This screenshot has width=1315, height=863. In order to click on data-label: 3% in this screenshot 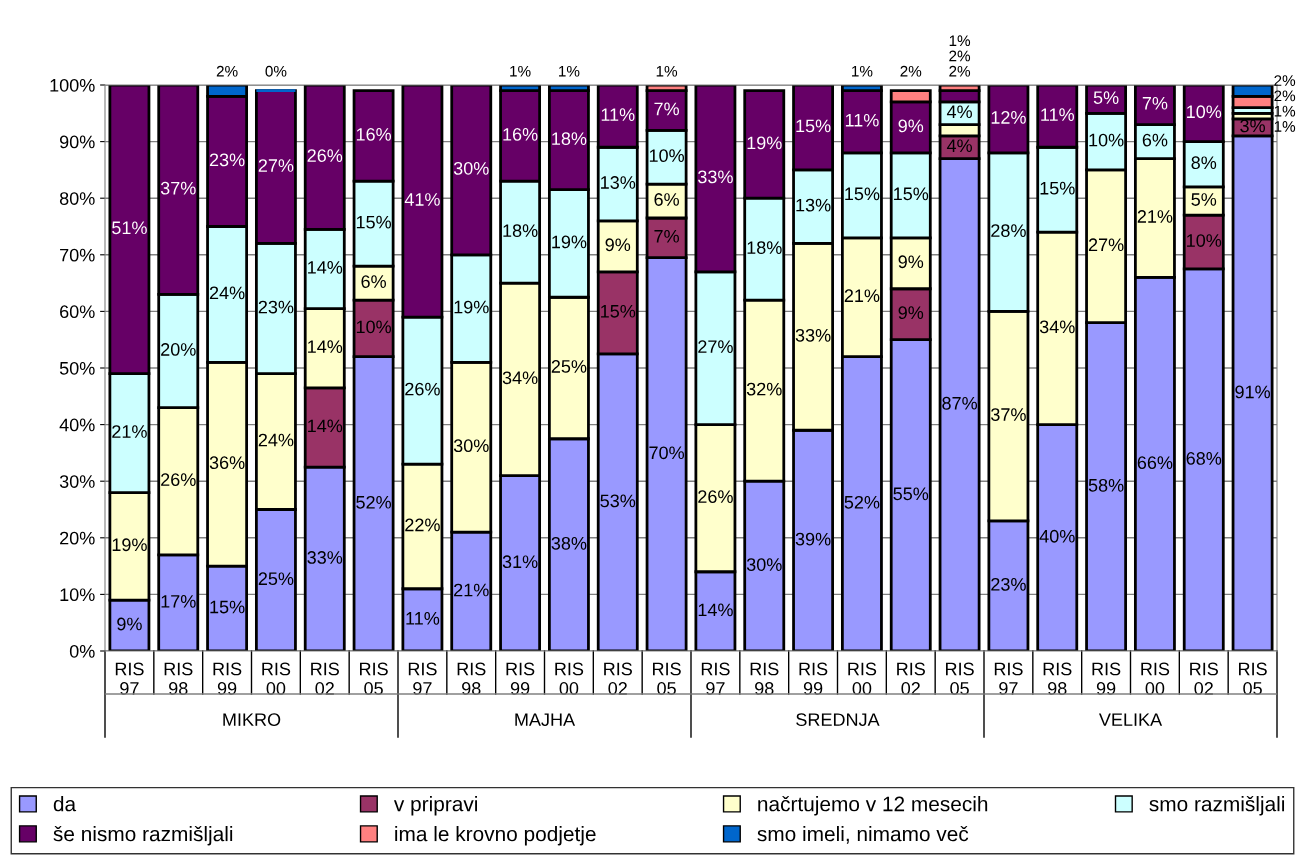, I will do `click(1252, 126)`.